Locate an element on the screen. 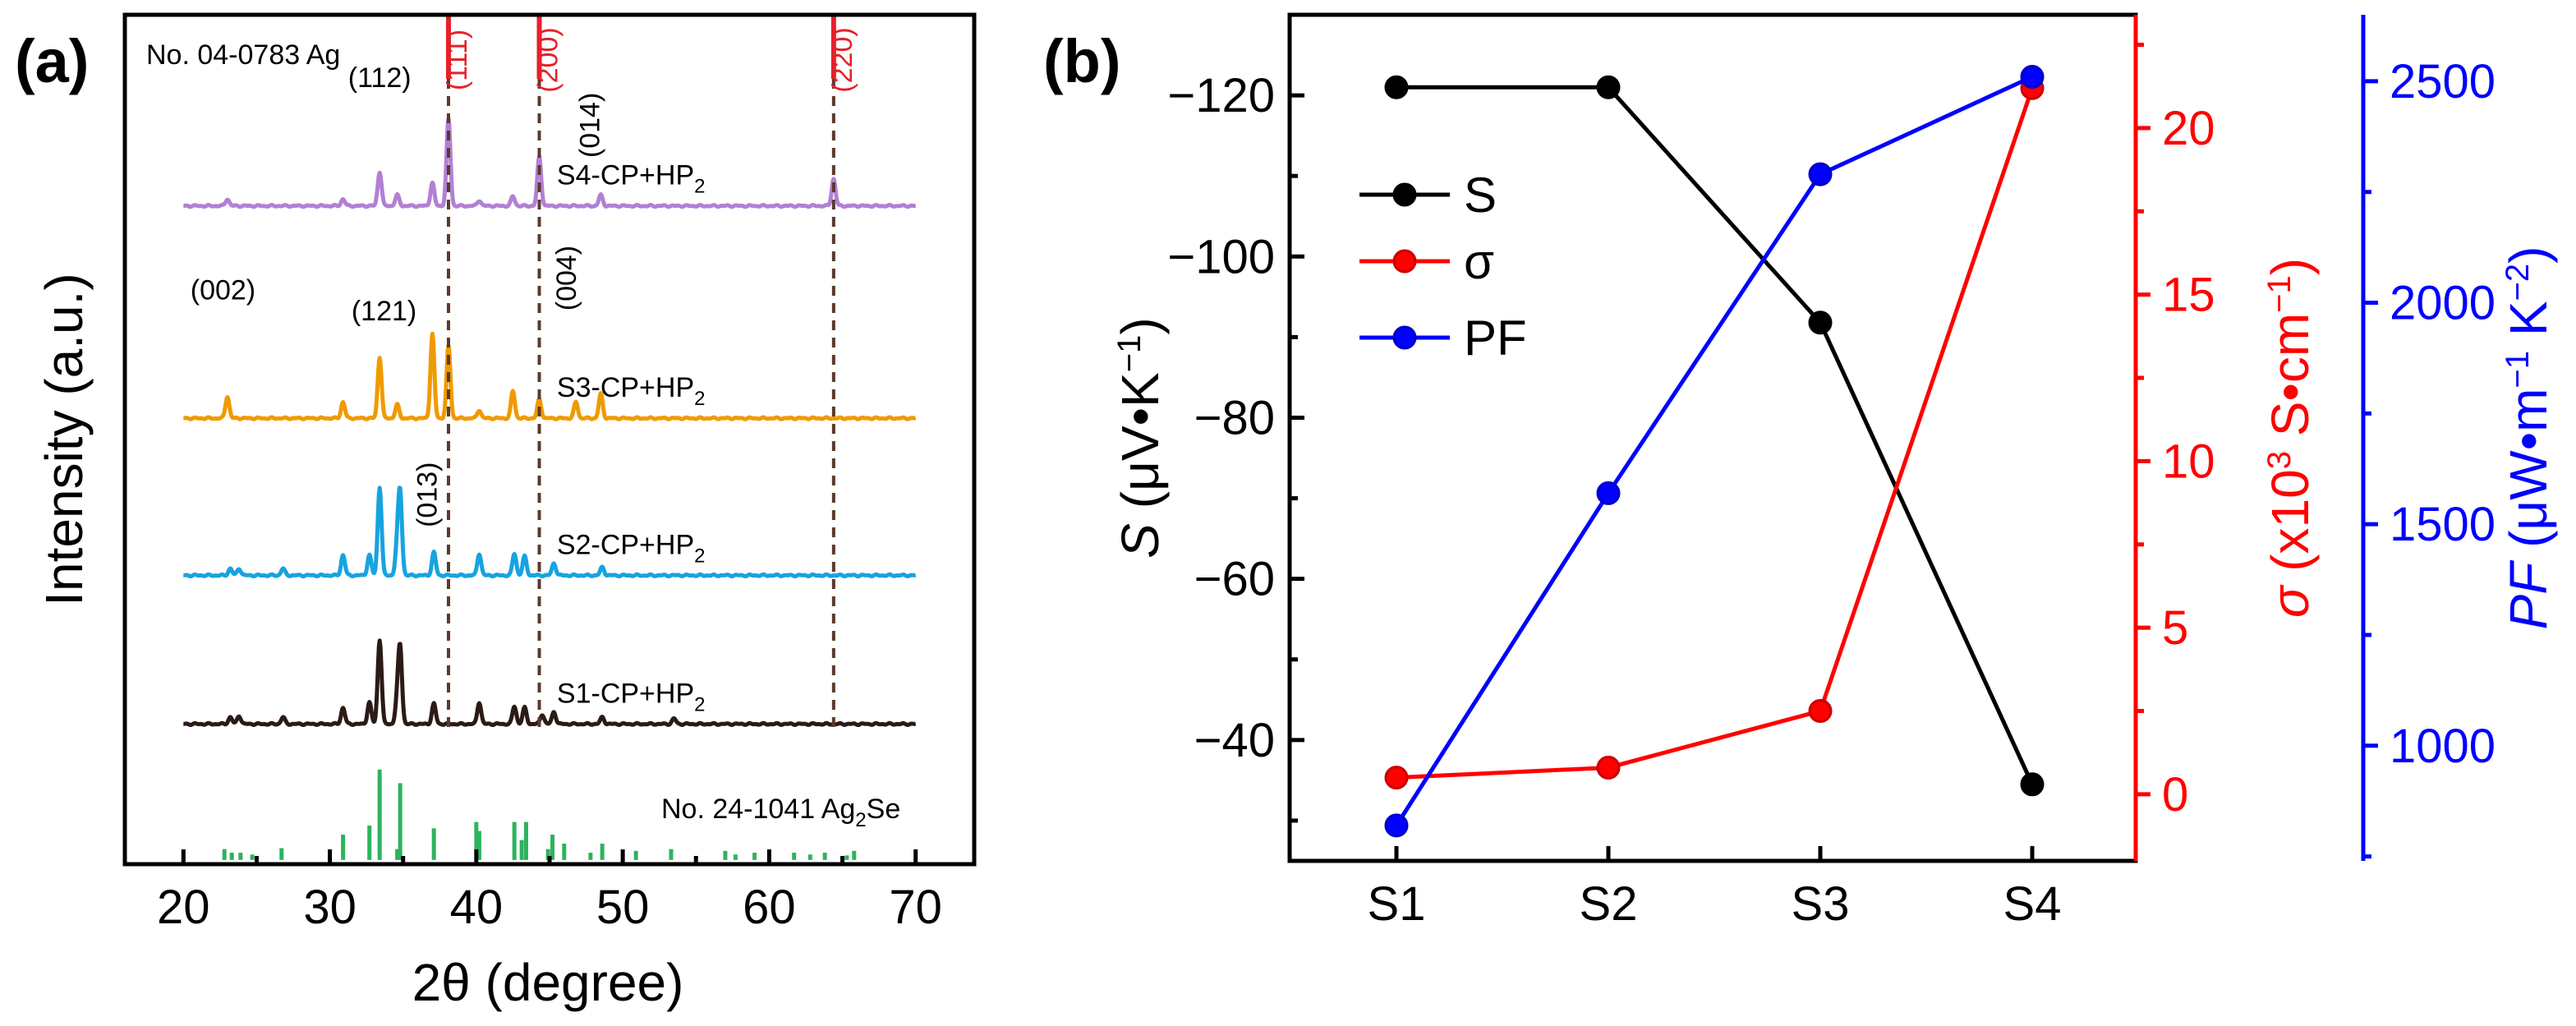 Image resolution: width=2576 pixels, height=1026 pixels. panel-b-x-tick-label: S2 is located at coordinates (1609, 904).